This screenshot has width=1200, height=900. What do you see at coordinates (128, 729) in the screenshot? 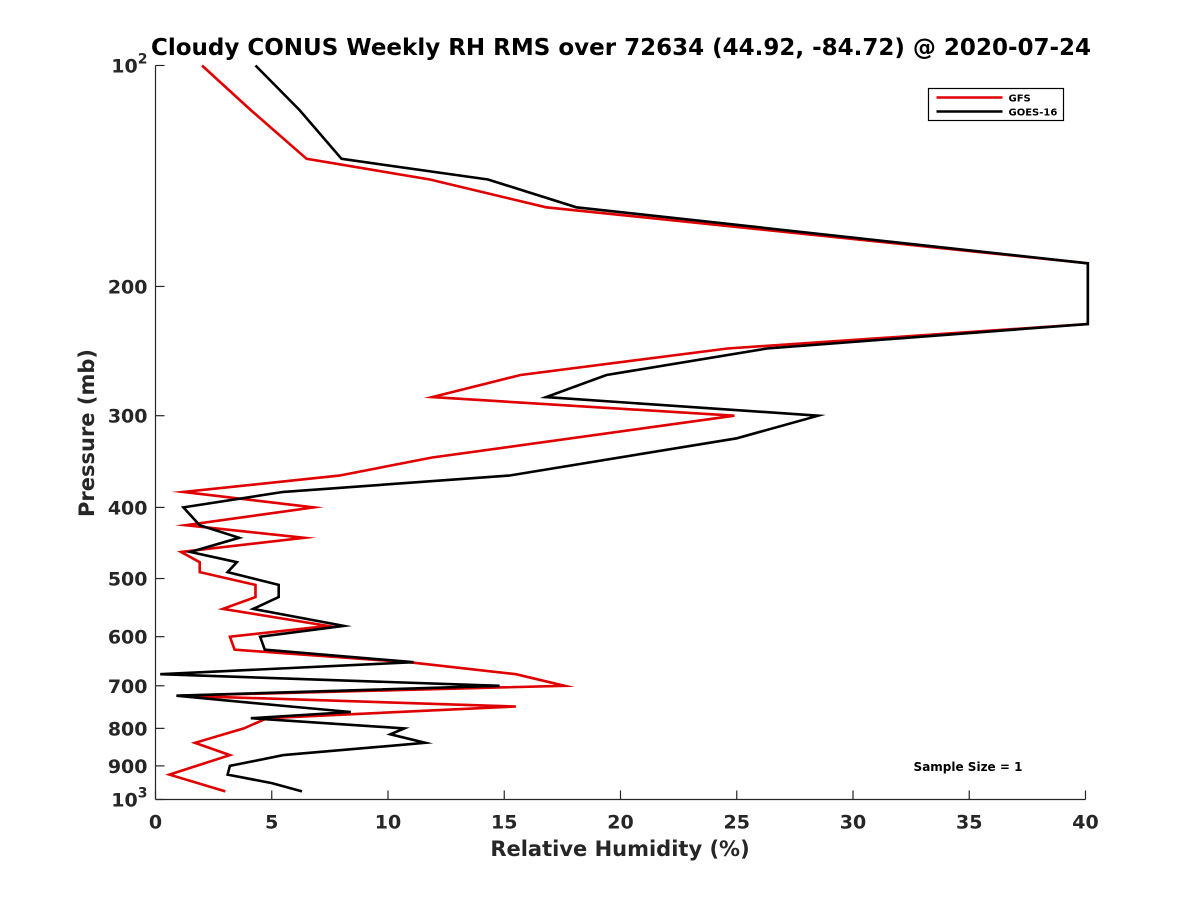
I see `y-tick-label: 800` at bounding box center [128, 729].